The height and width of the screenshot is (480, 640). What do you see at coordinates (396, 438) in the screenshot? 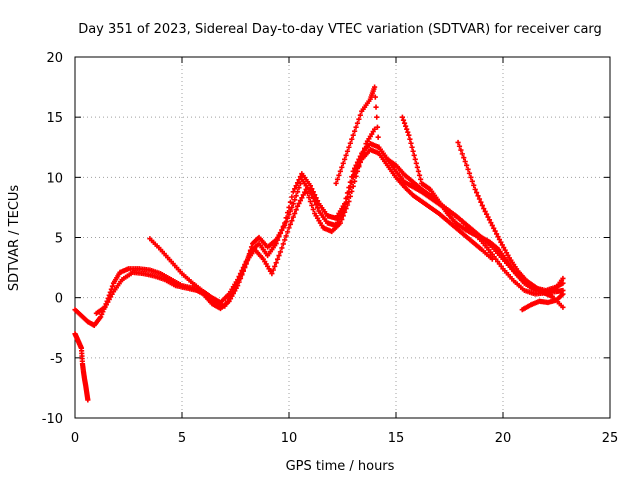
I see `x-tick-label: 15` at bounding box center [396, 438].